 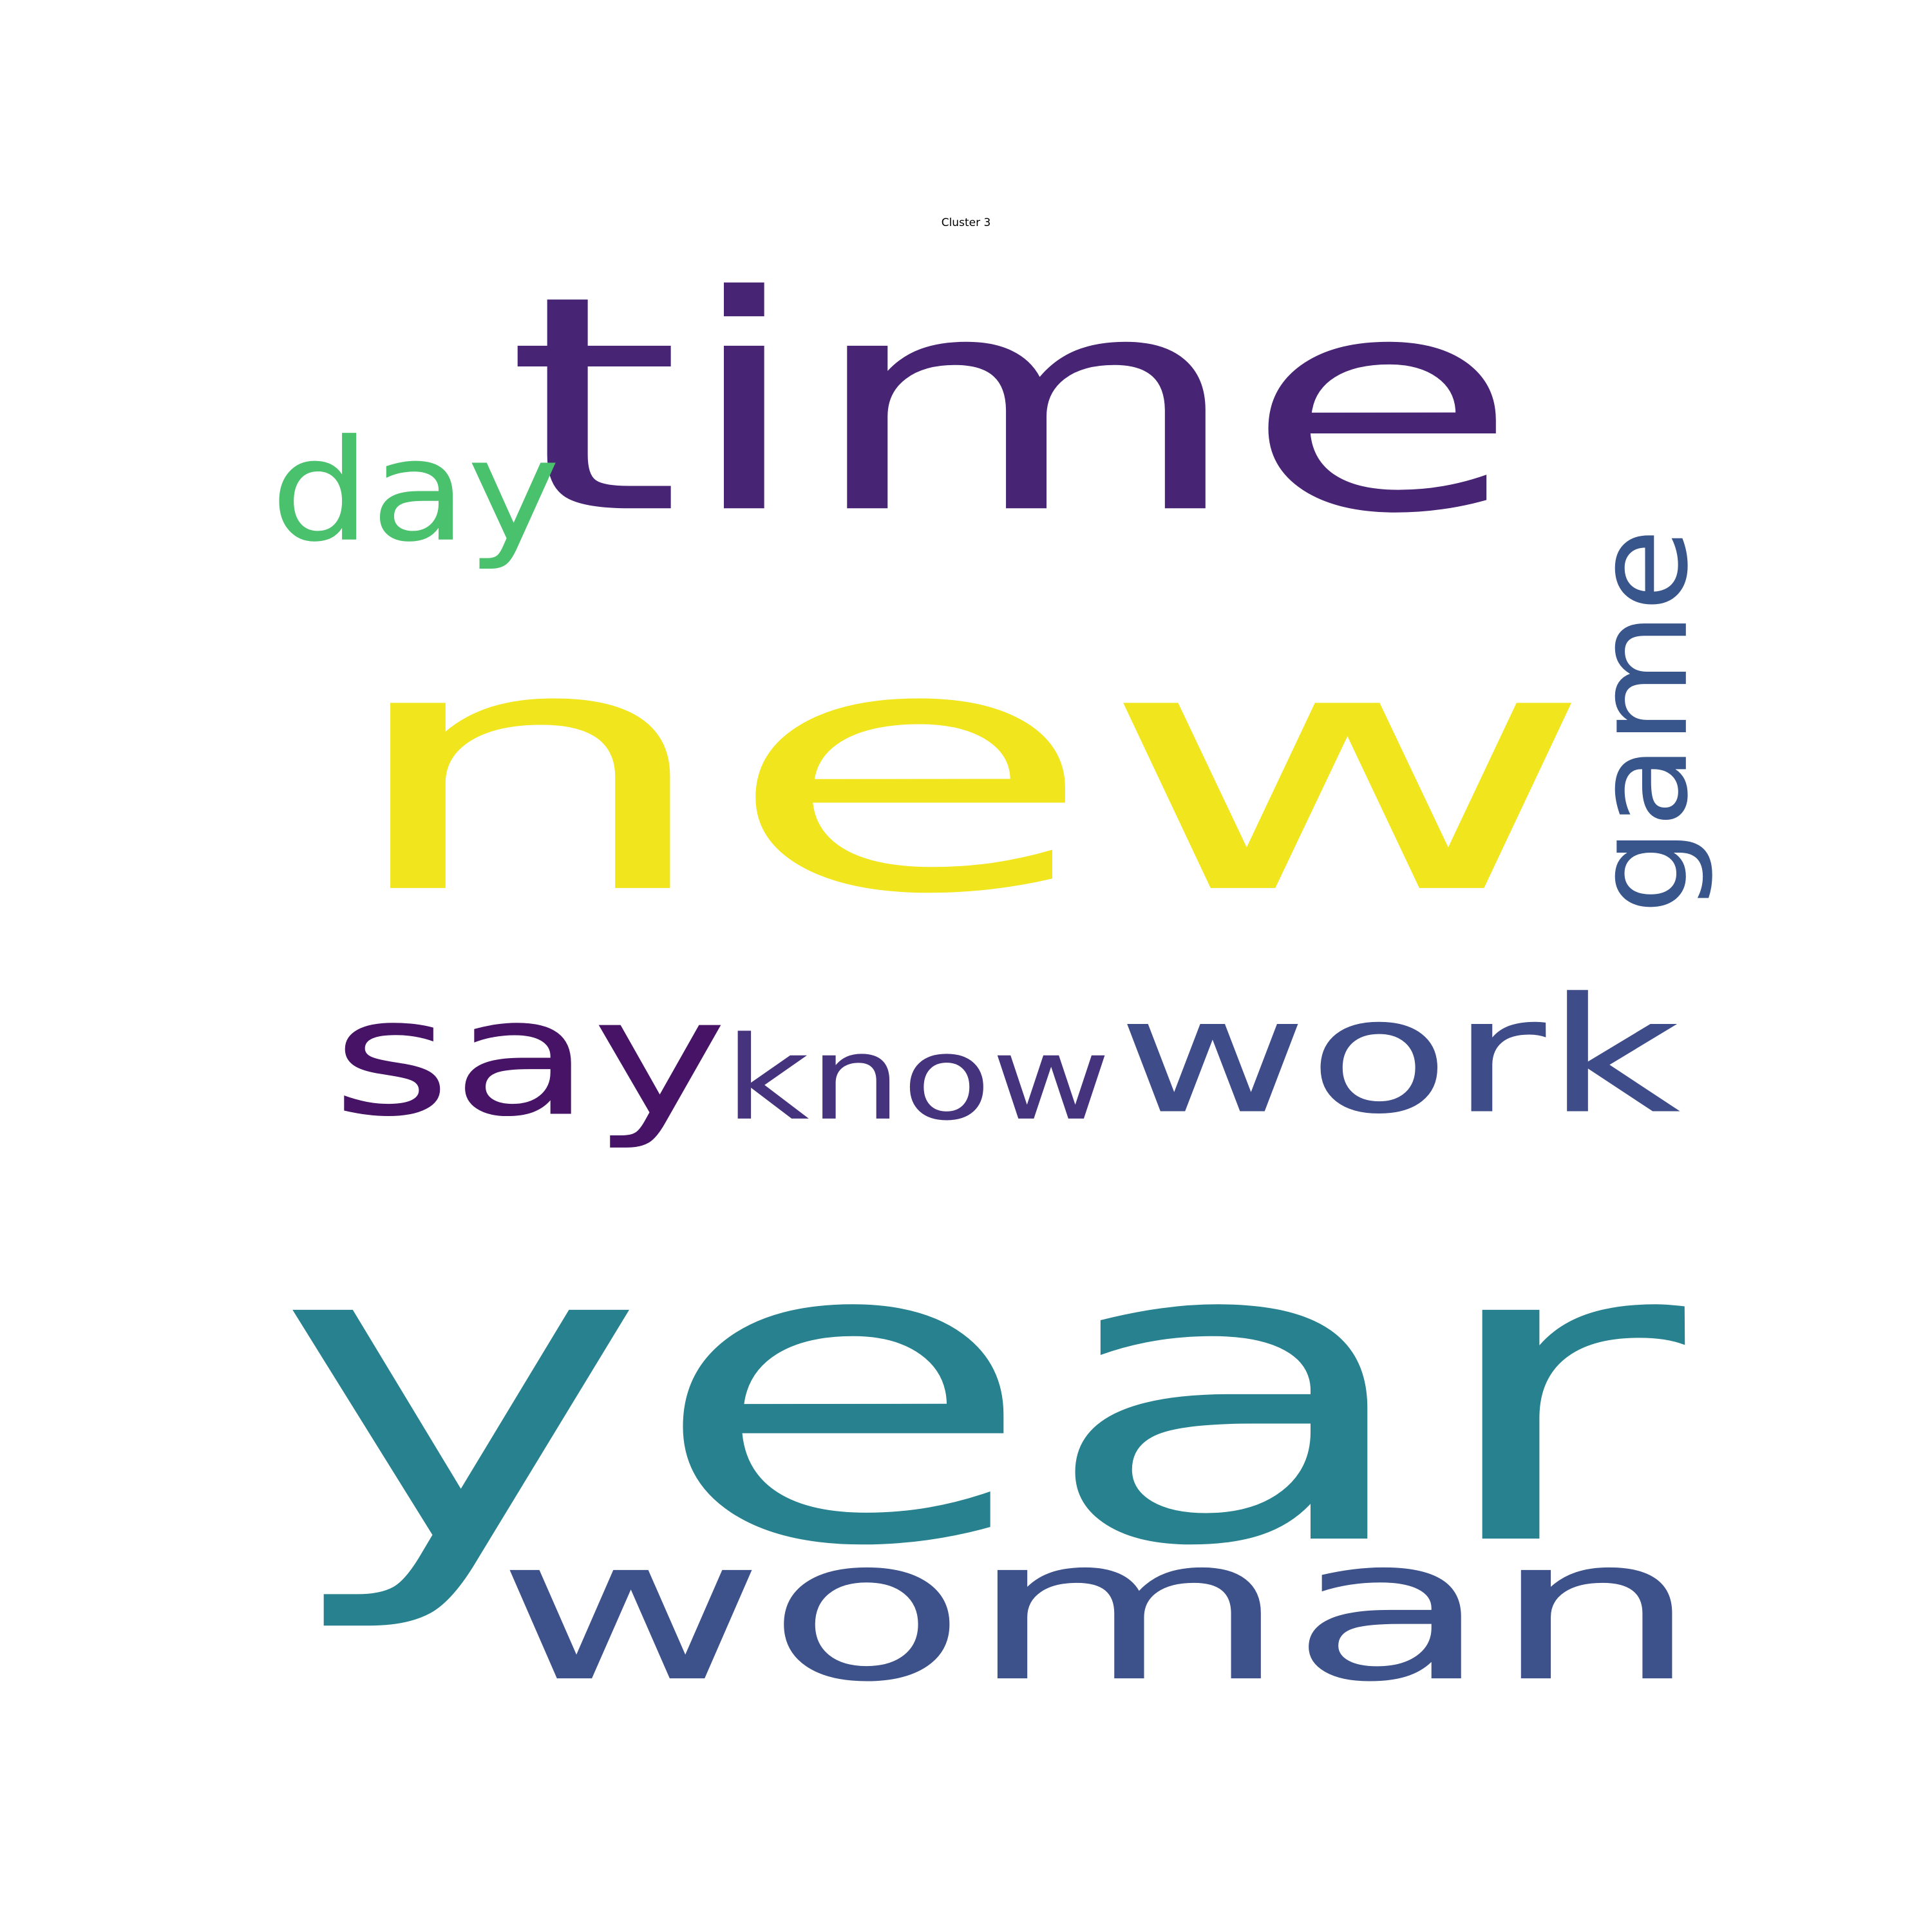 What do you see at coordinates (1098, 1610) in the screenshot?
I see `word-woman: woman` at bounding box center [1098, 1610].